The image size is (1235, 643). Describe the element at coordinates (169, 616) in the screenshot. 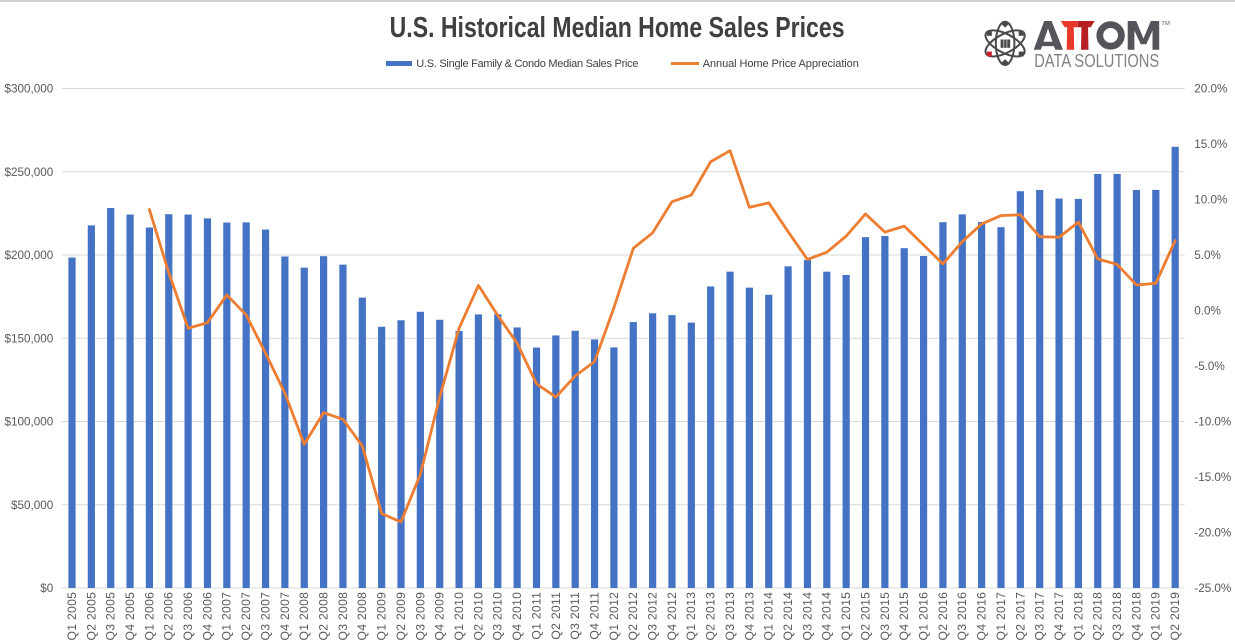

I see `svg-text: Q2 2006` at that location.